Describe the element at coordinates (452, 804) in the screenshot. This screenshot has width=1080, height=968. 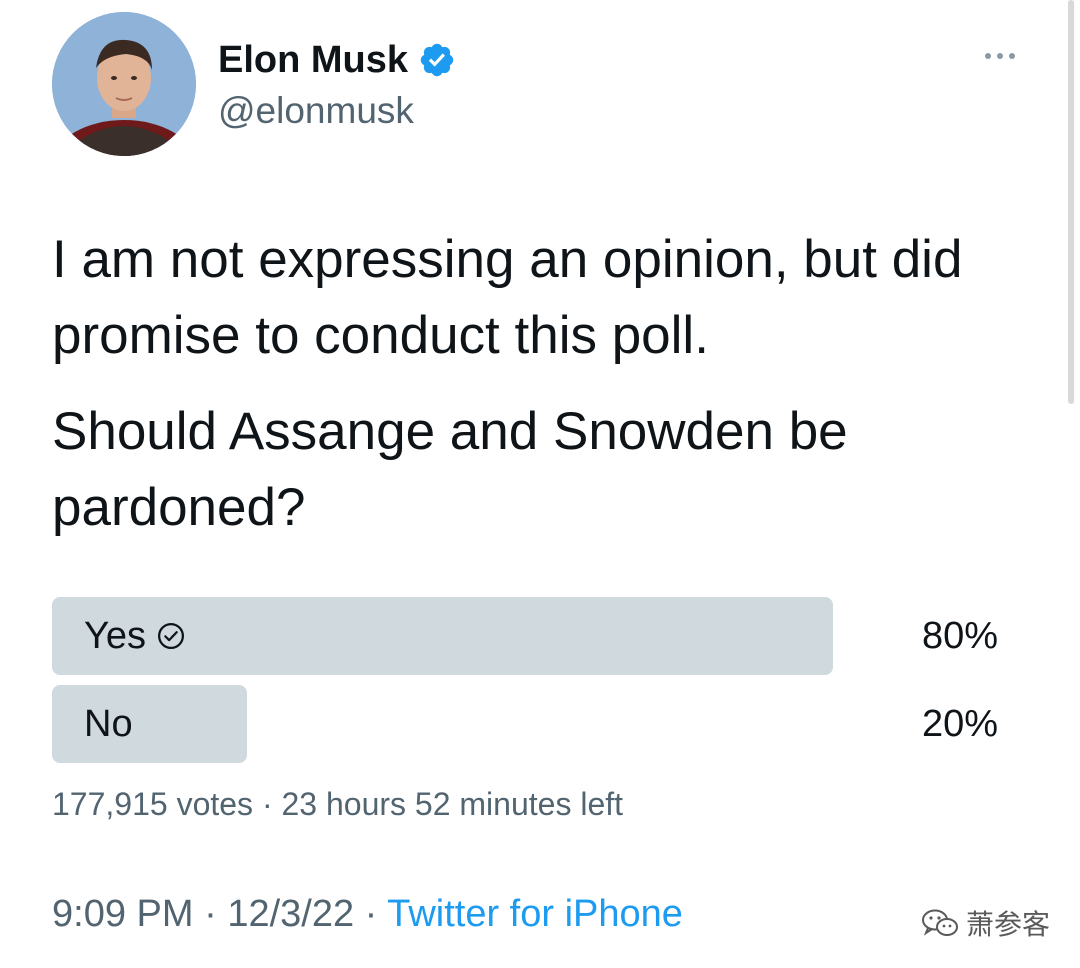
I see `time-left: 23 hours 52 minutes left` at that location.